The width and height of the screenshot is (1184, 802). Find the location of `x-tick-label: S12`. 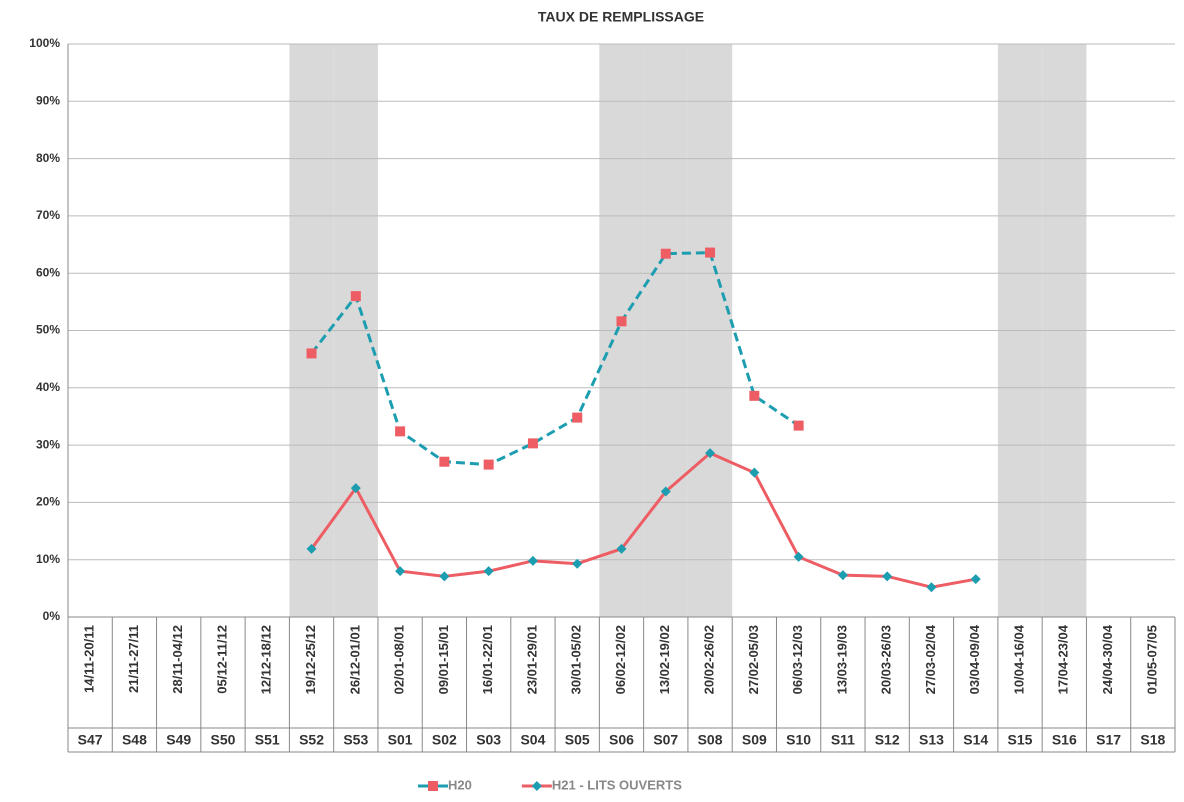

x-tick-label: S12 is located at coordinates (887, 740).